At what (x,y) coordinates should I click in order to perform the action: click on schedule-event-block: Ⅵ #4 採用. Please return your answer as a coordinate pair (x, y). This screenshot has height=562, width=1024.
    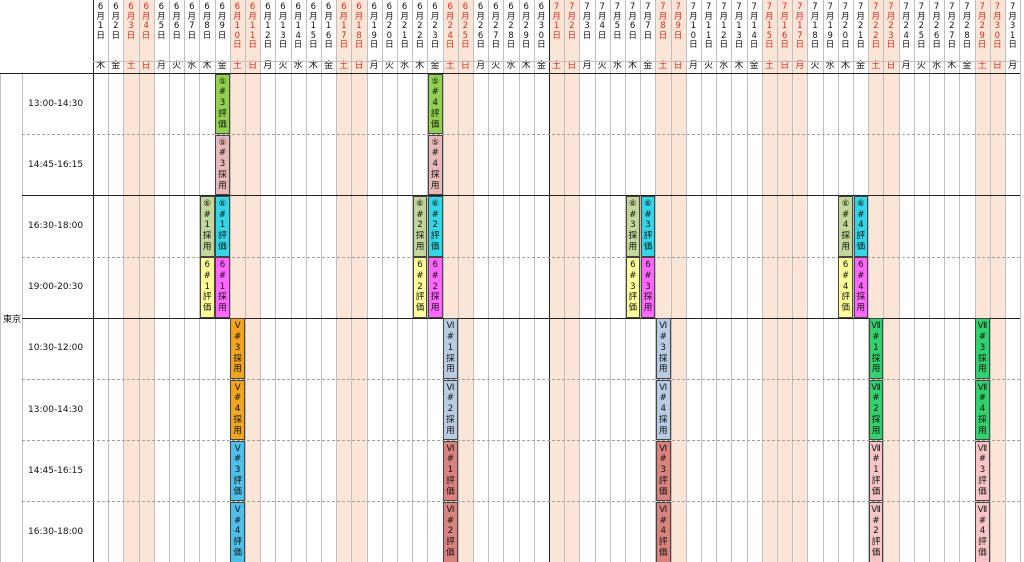
    Looking at the image, I should click on (663, 410).